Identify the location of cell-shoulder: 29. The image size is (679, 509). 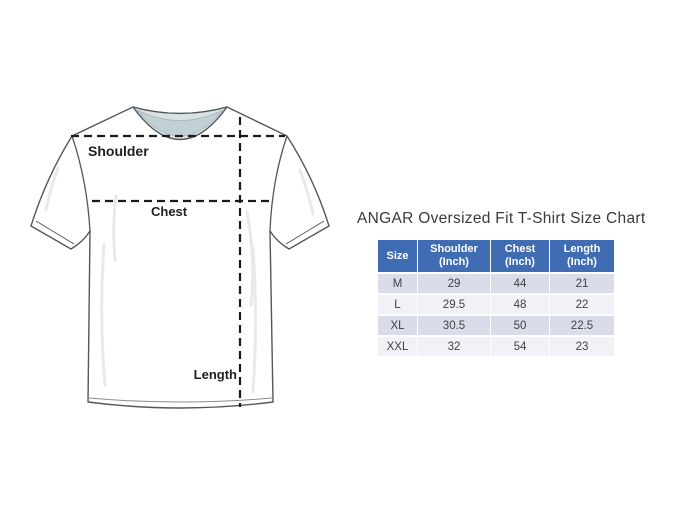
(454, 283).